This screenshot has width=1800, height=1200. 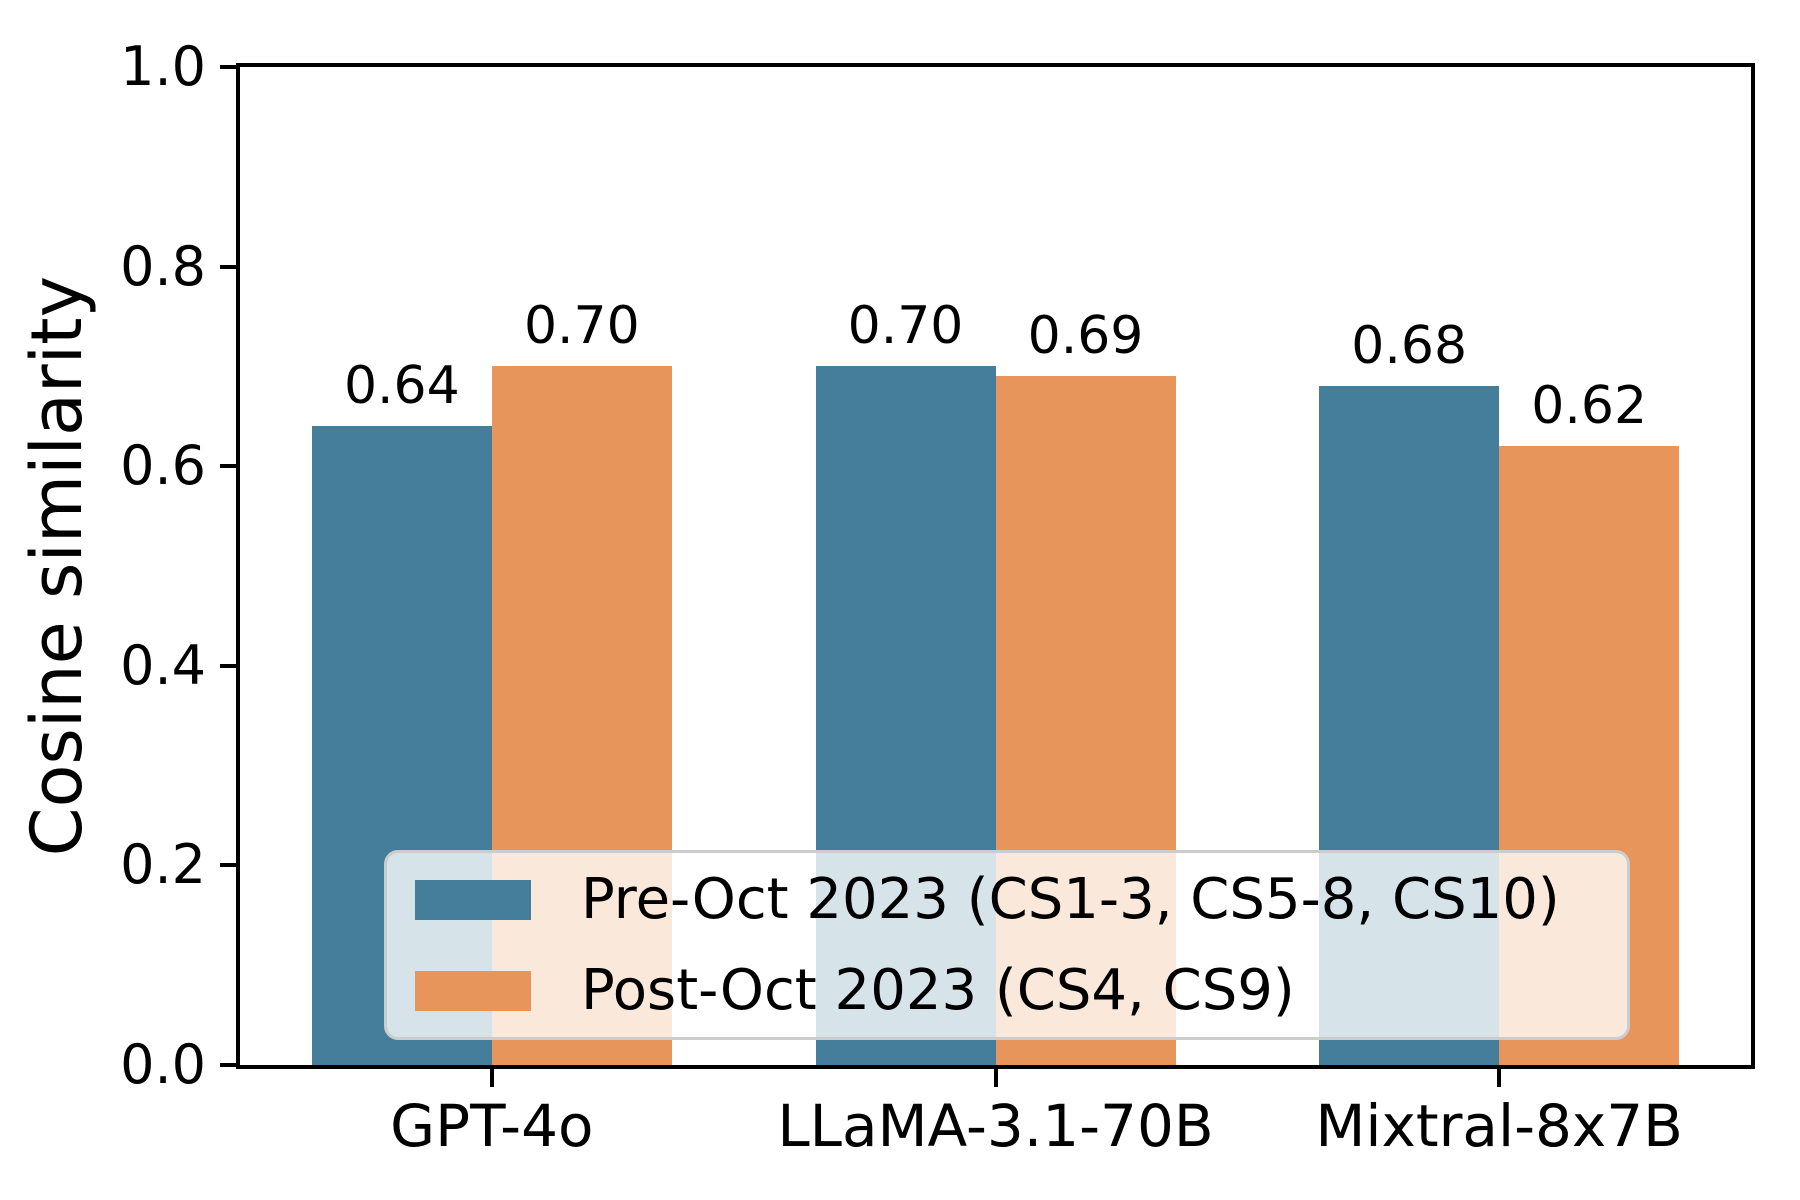 I want to click on bar-value-label: 0.68, so click(x=1409, y=346).